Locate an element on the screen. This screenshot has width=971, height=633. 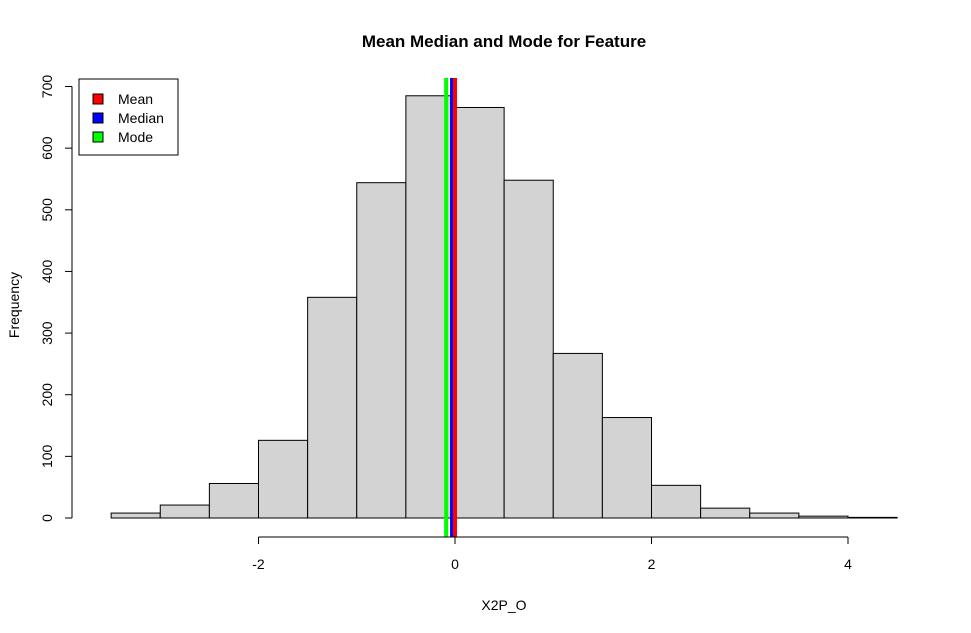
legend: Mean Median Mode is located at coordinates (128, 117).